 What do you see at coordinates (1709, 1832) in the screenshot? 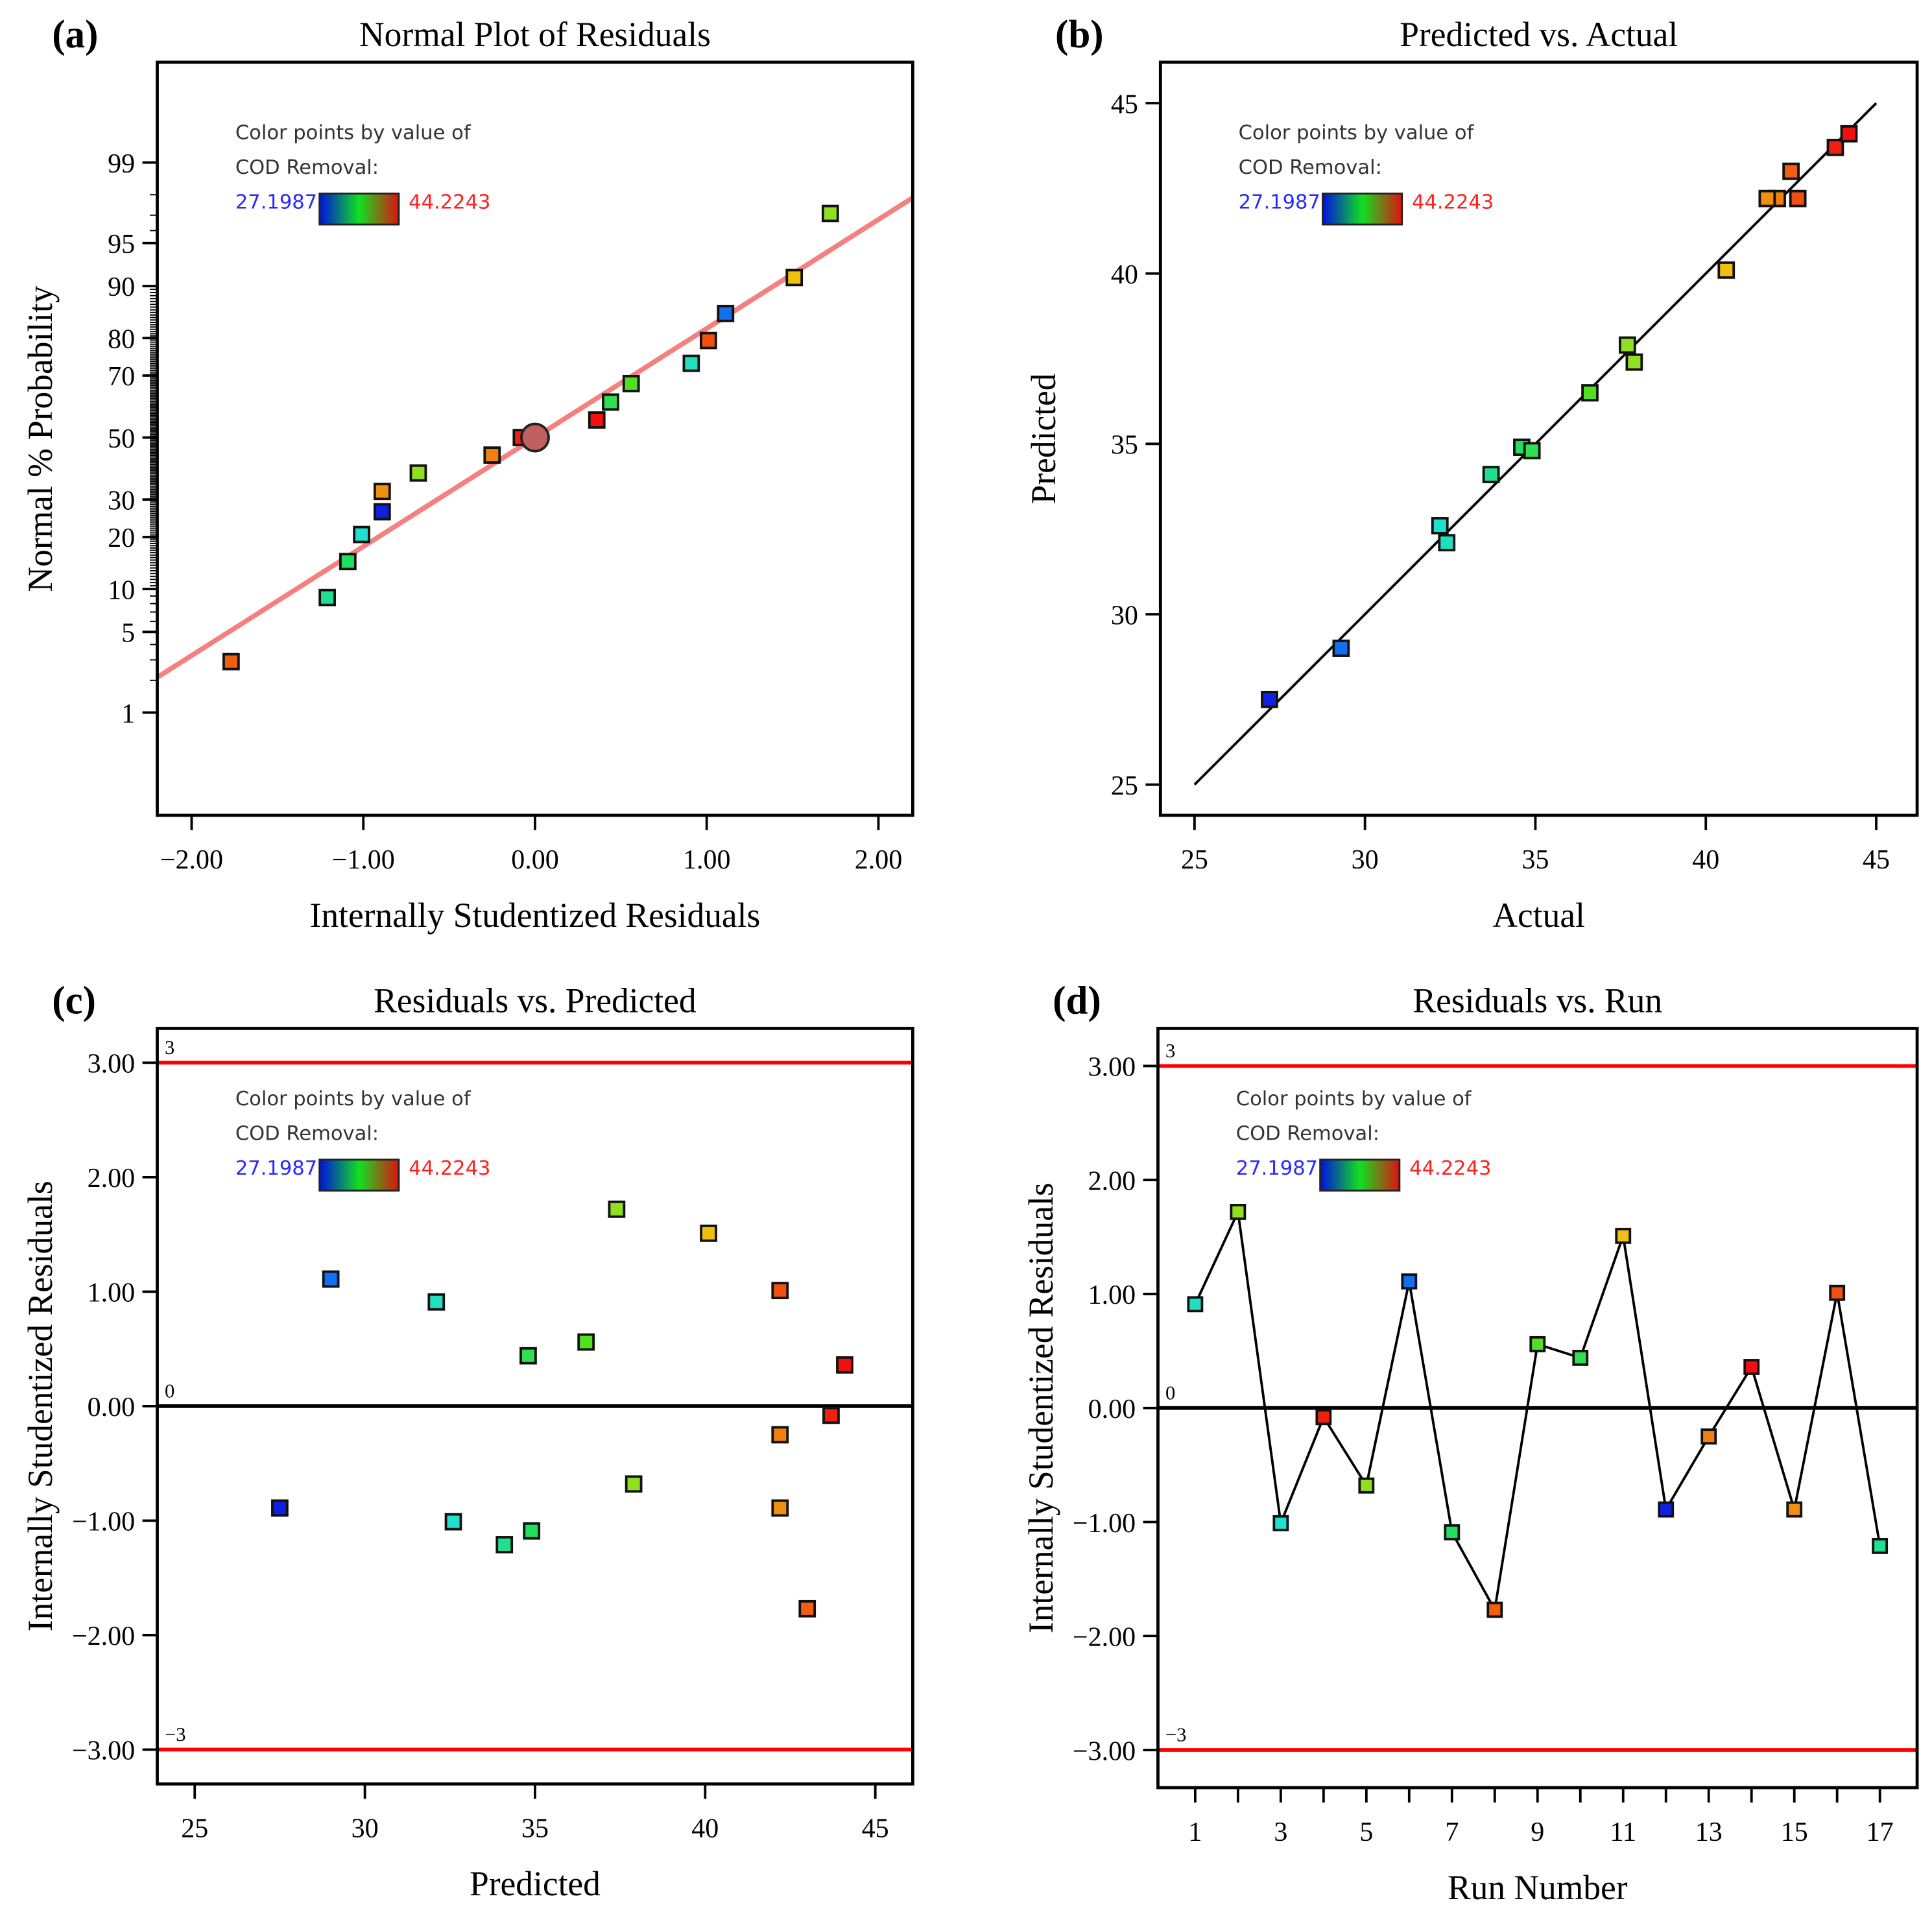
I see `x-tick-label: 13` at bounding box center [1709, 1832].